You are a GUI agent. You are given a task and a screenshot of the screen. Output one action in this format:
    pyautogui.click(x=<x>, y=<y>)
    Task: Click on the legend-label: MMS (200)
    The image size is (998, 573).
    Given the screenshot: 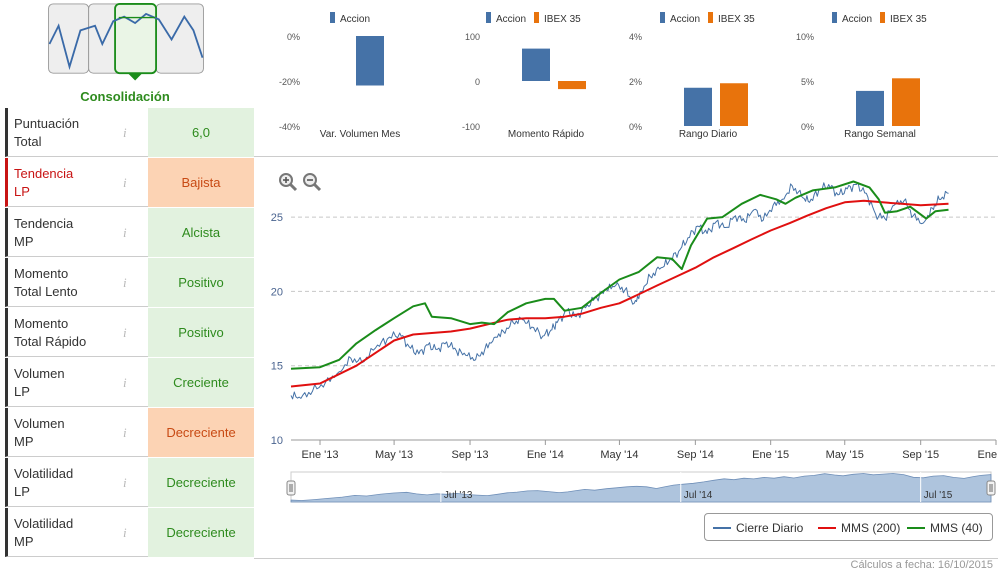 What is the action you would take?
    pyautogui.click(x=871, y=528)
    